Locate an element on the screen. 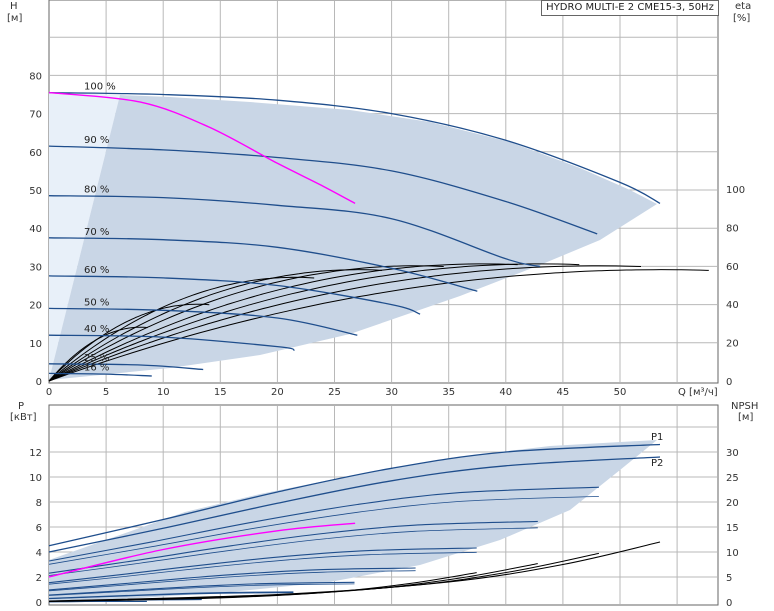 The image size is (774, 611). npsh-axis-unit: [м] is located at coordinates (745, 417).